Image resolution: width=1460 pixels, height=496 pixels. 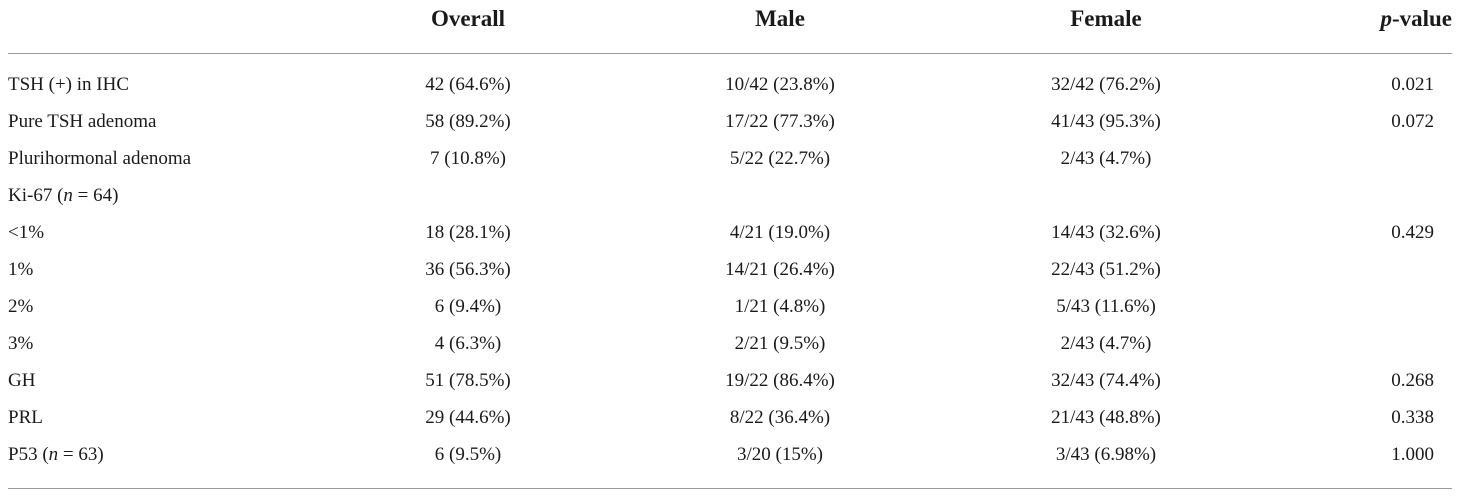 I want to click on row-label: GH, so click(x=22, y=380).